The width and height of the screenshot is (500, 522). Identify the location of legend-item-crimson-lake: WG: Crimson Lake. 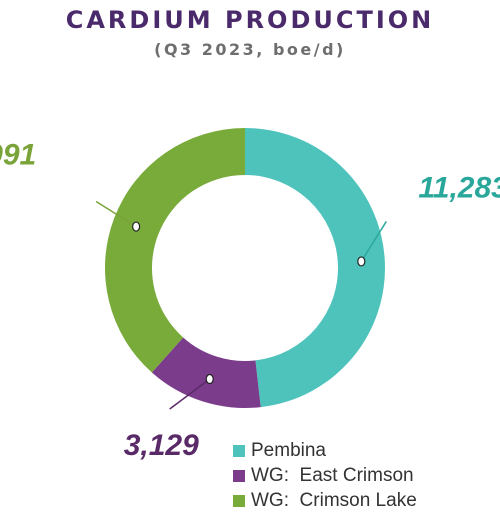
(325, 500).